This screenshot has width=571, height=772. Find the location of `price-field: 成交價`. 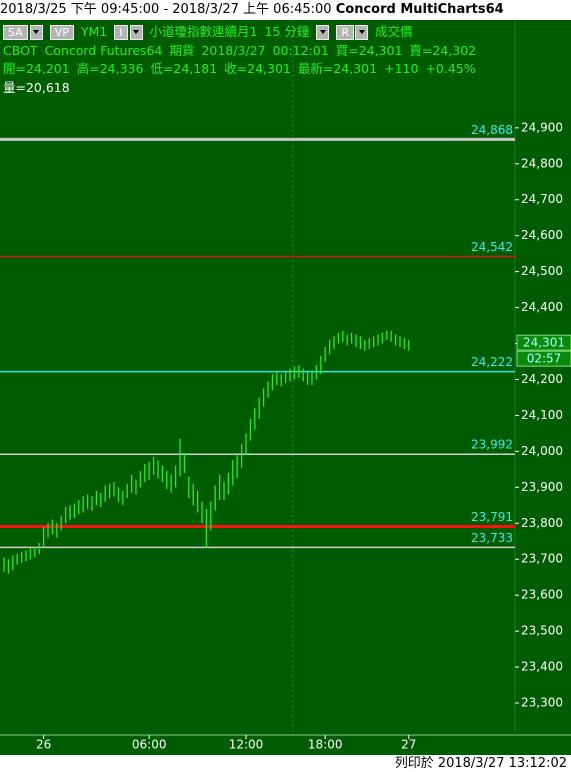

price-field: 成交價 is located at coordinates (394, 32).